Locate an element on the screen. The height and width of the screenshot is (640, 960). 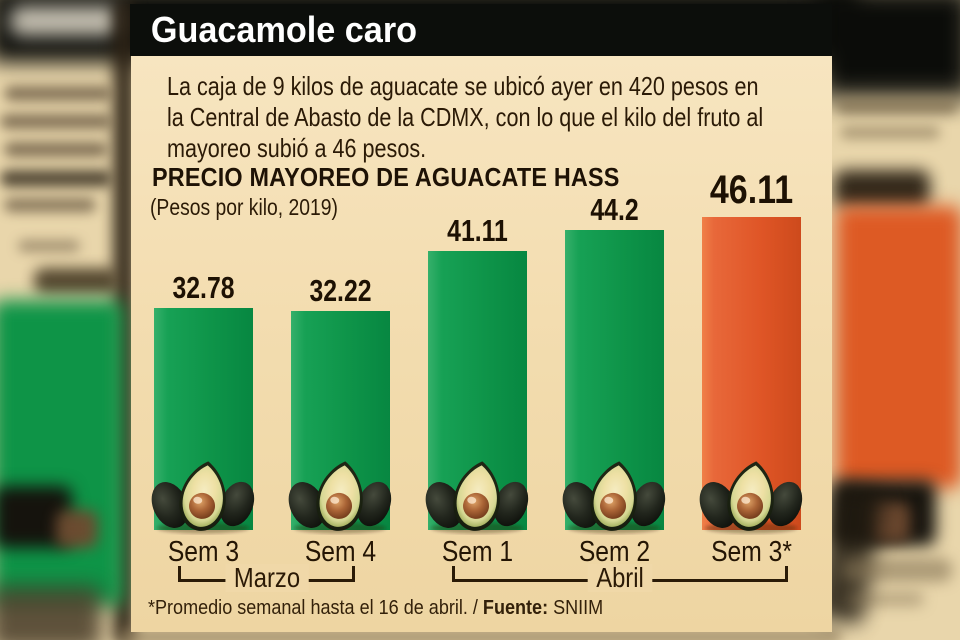
bar-category-label: Sem 3* is located at coordinates (751, 552).